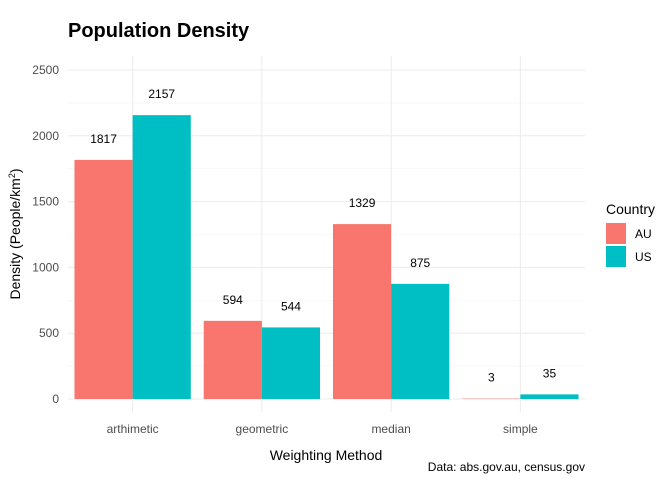 The height and width of the screenshot is (480, 672). What do you see at coordinates (15, 170) in the screenshot?
I see `y-axis-label-close: )` at bounding box center [15, 170].